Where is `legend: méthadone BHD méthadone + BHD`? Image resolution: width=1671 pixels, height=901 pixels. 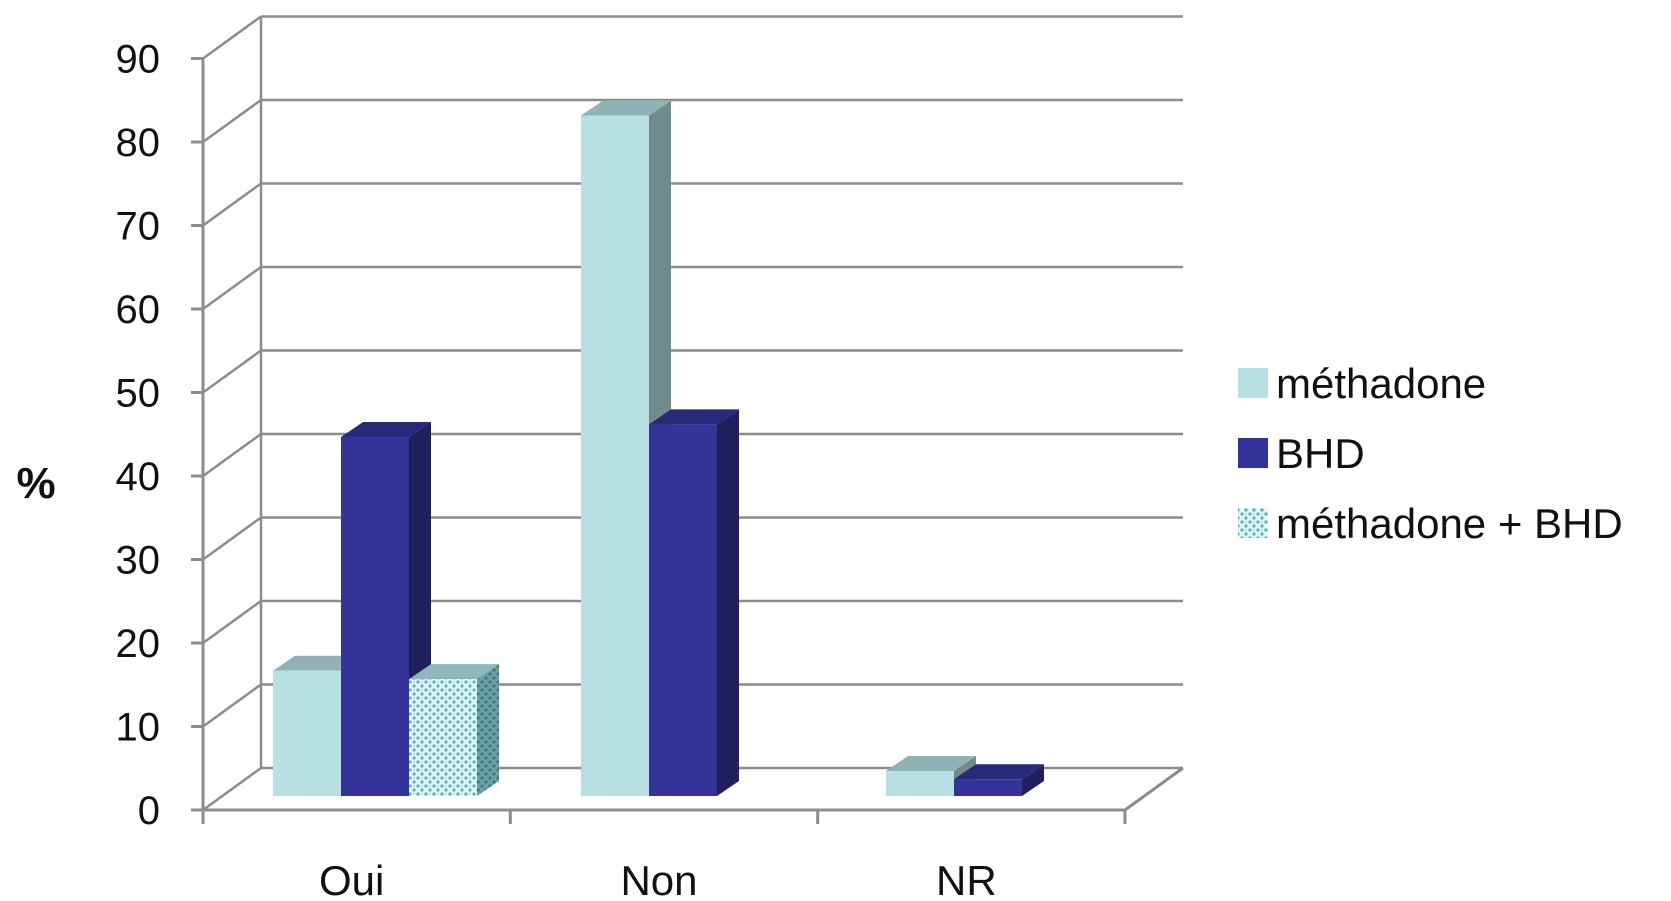 legend: méthadone BHD méthadone + BHD is located at coordinates (1430, 453).